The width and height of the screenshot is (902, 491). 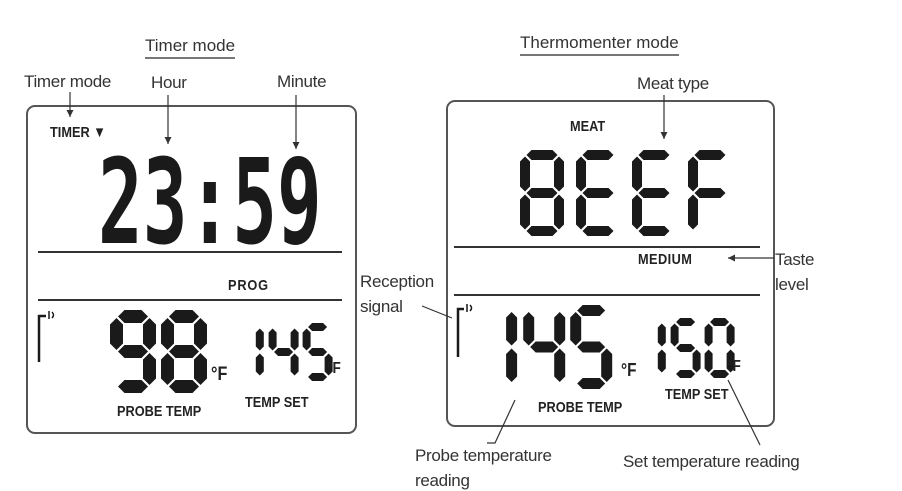 I want to click on thermo-set-temp-display: 150, so click(x=696, y=348).